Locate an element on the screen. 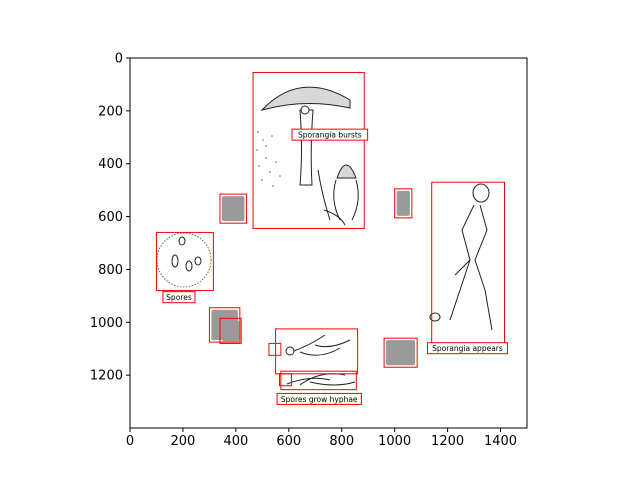 This screenshot has height=480, width=640. x-tick-label-4: 800 is located at coordinates (341, 441).